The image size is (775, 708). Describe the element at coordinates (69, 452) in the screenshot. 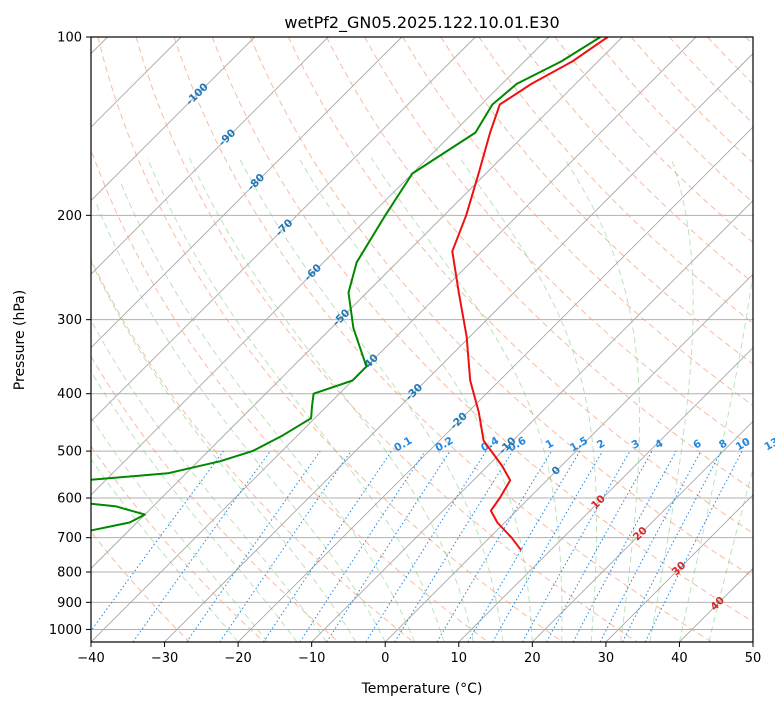

I see `y-tick-label: 500` at that location.